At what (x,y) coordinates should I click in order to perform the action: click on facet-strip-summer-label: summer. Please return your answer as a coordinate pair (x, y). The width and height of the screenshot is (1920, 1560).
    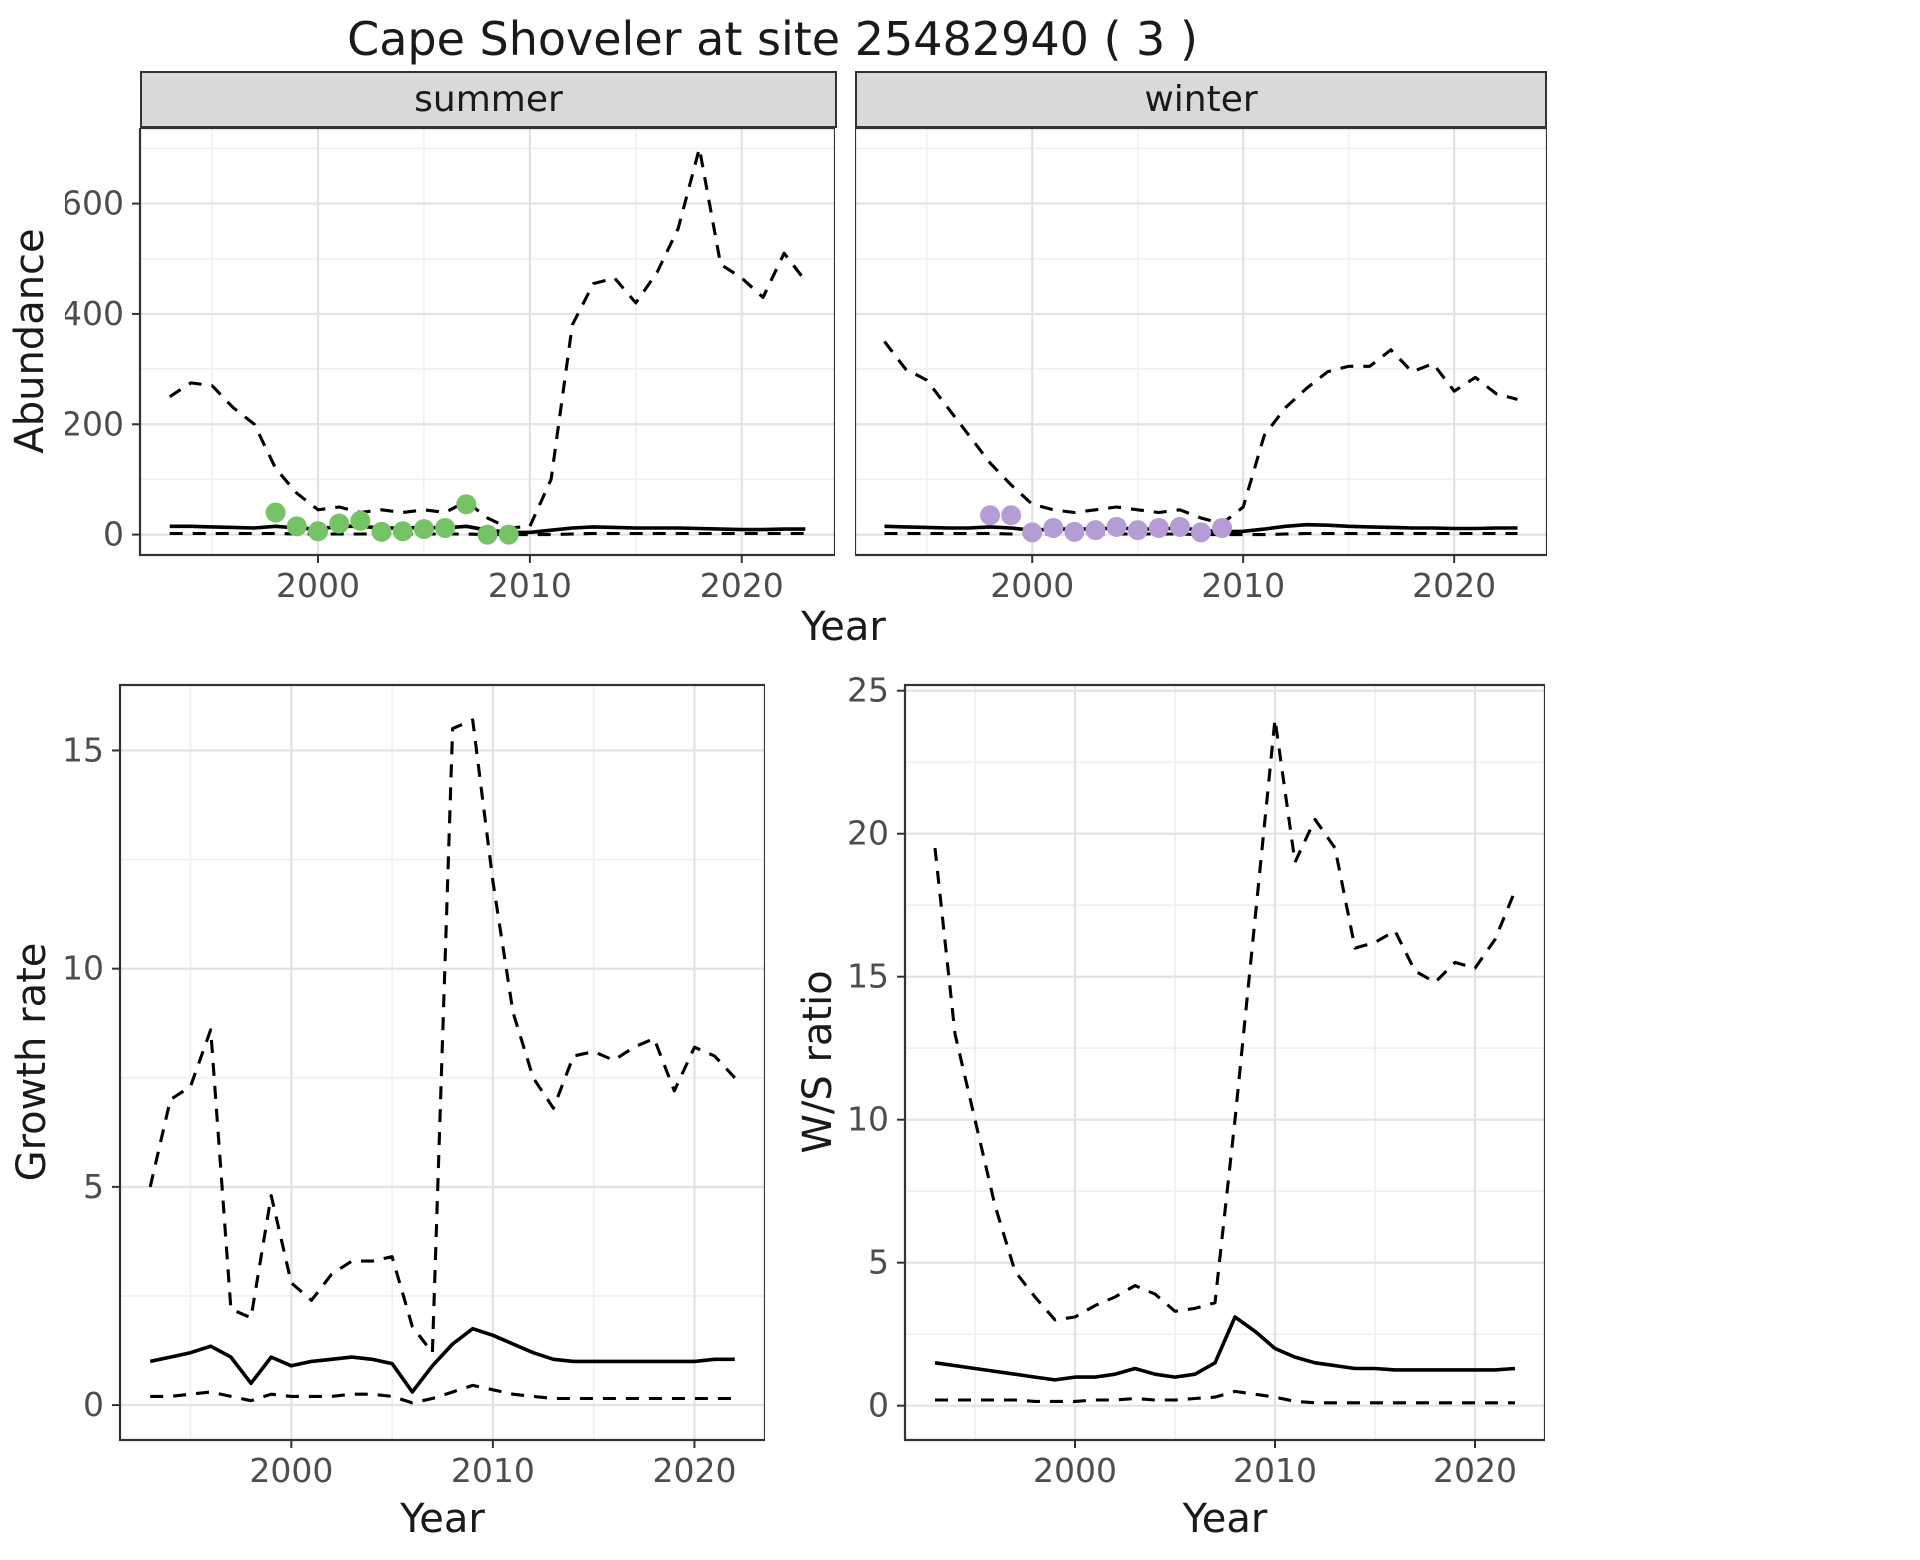
    Looking at the image, I should click on (488, 99).